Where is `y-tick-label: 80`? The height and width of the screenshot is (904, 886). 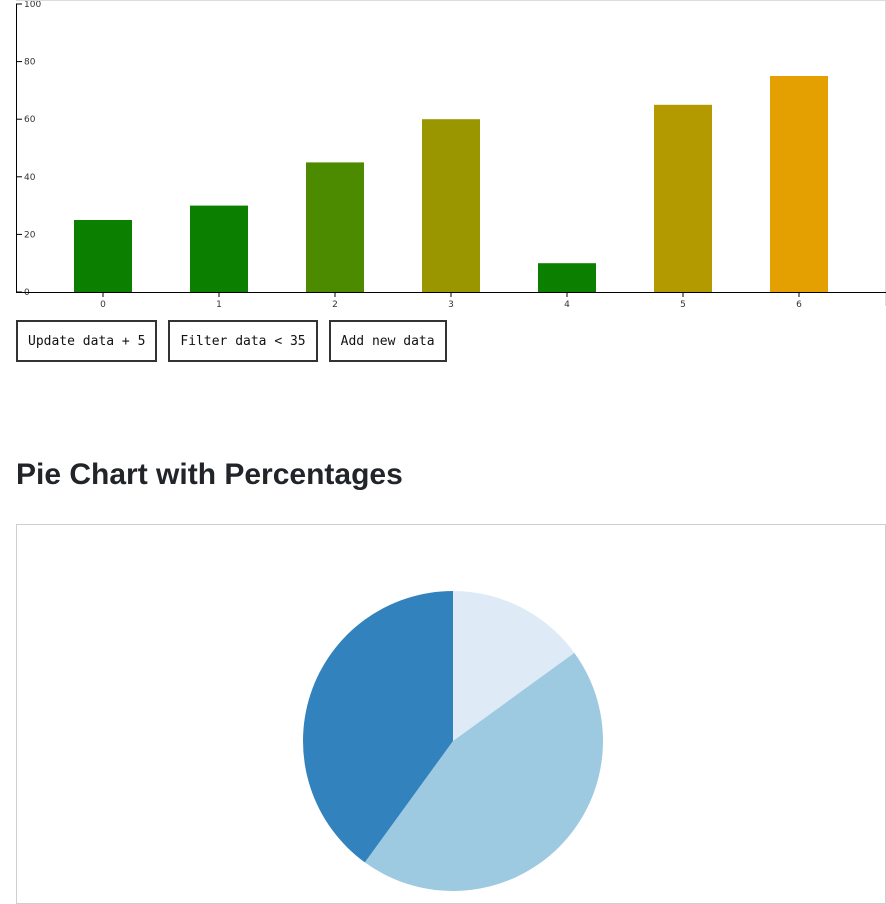 y-tick-label: 80 is located at coordinates (30, 63).